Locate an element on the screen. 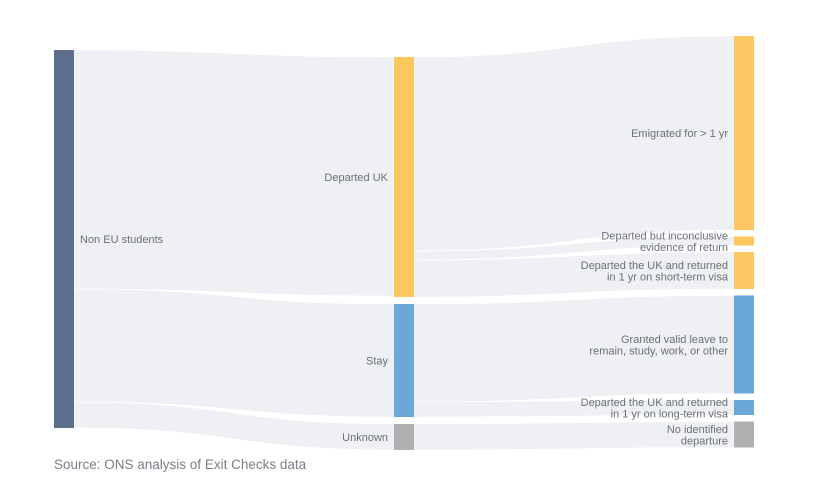 The width and height of the screenshot is (823, 491). node-long_term is located at coordinates (744, 407).